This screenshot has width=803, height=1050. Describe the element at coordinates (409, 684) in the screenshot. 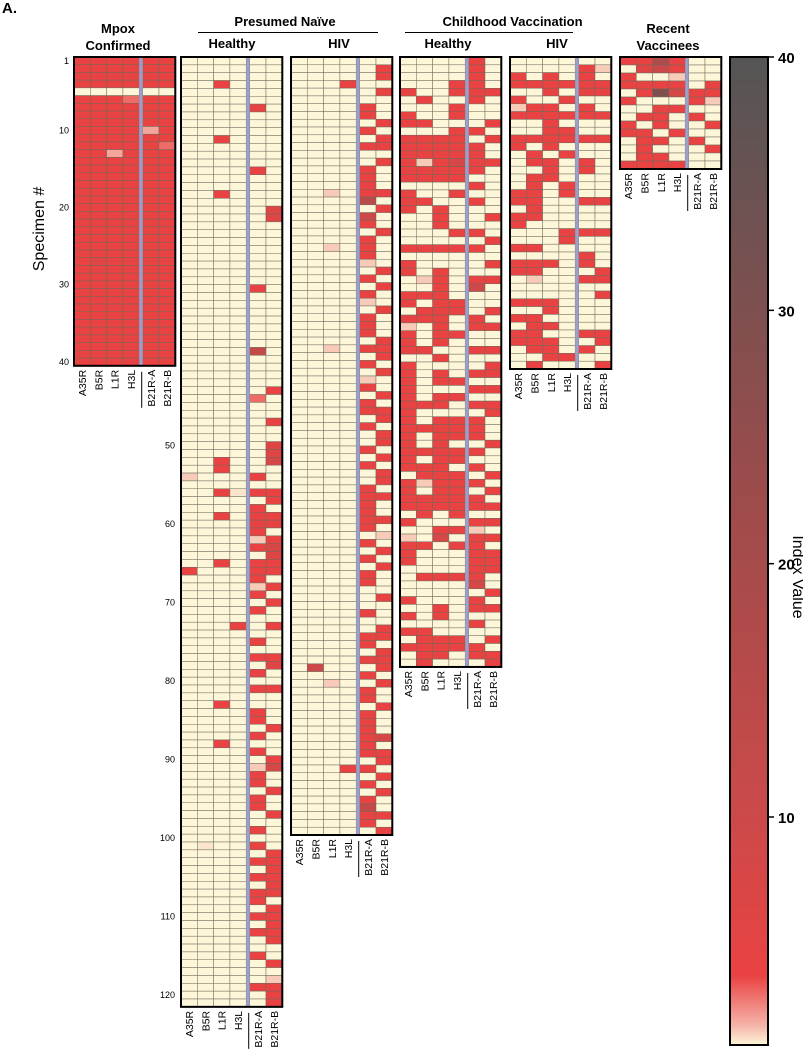

I see `x-tick-label: A35R` at that location.